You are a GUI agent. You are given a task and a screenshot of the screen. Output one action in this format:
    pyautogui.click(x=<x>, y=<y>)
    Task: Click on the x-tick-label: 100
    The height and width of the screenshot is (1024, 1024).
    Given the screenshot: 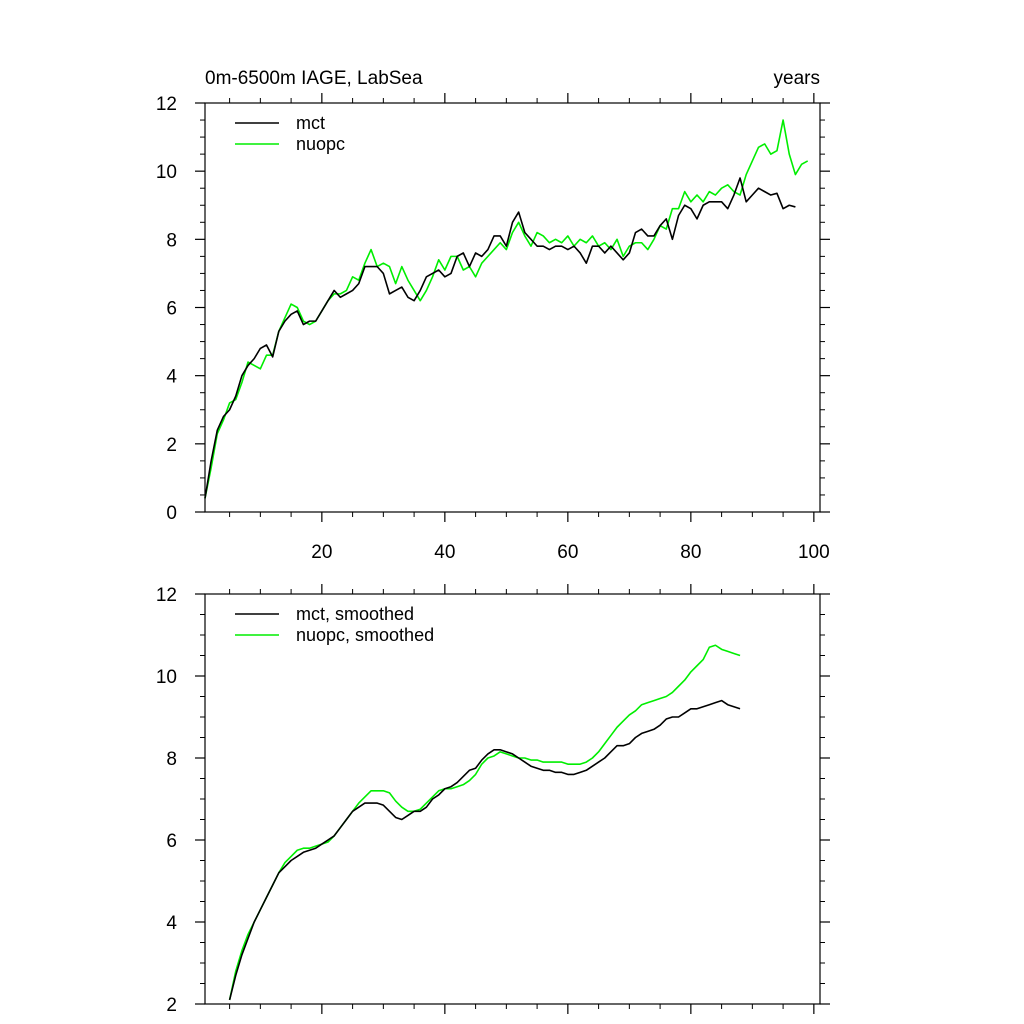 What is the action you would take?
    pyautogui.click(x=814, y=552)
    